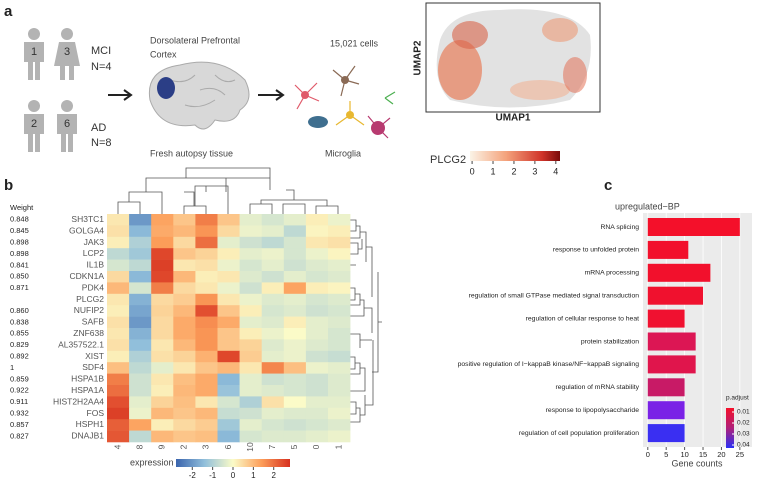  I want to click on colorbar-tick-label: 1, so click(253, 475).